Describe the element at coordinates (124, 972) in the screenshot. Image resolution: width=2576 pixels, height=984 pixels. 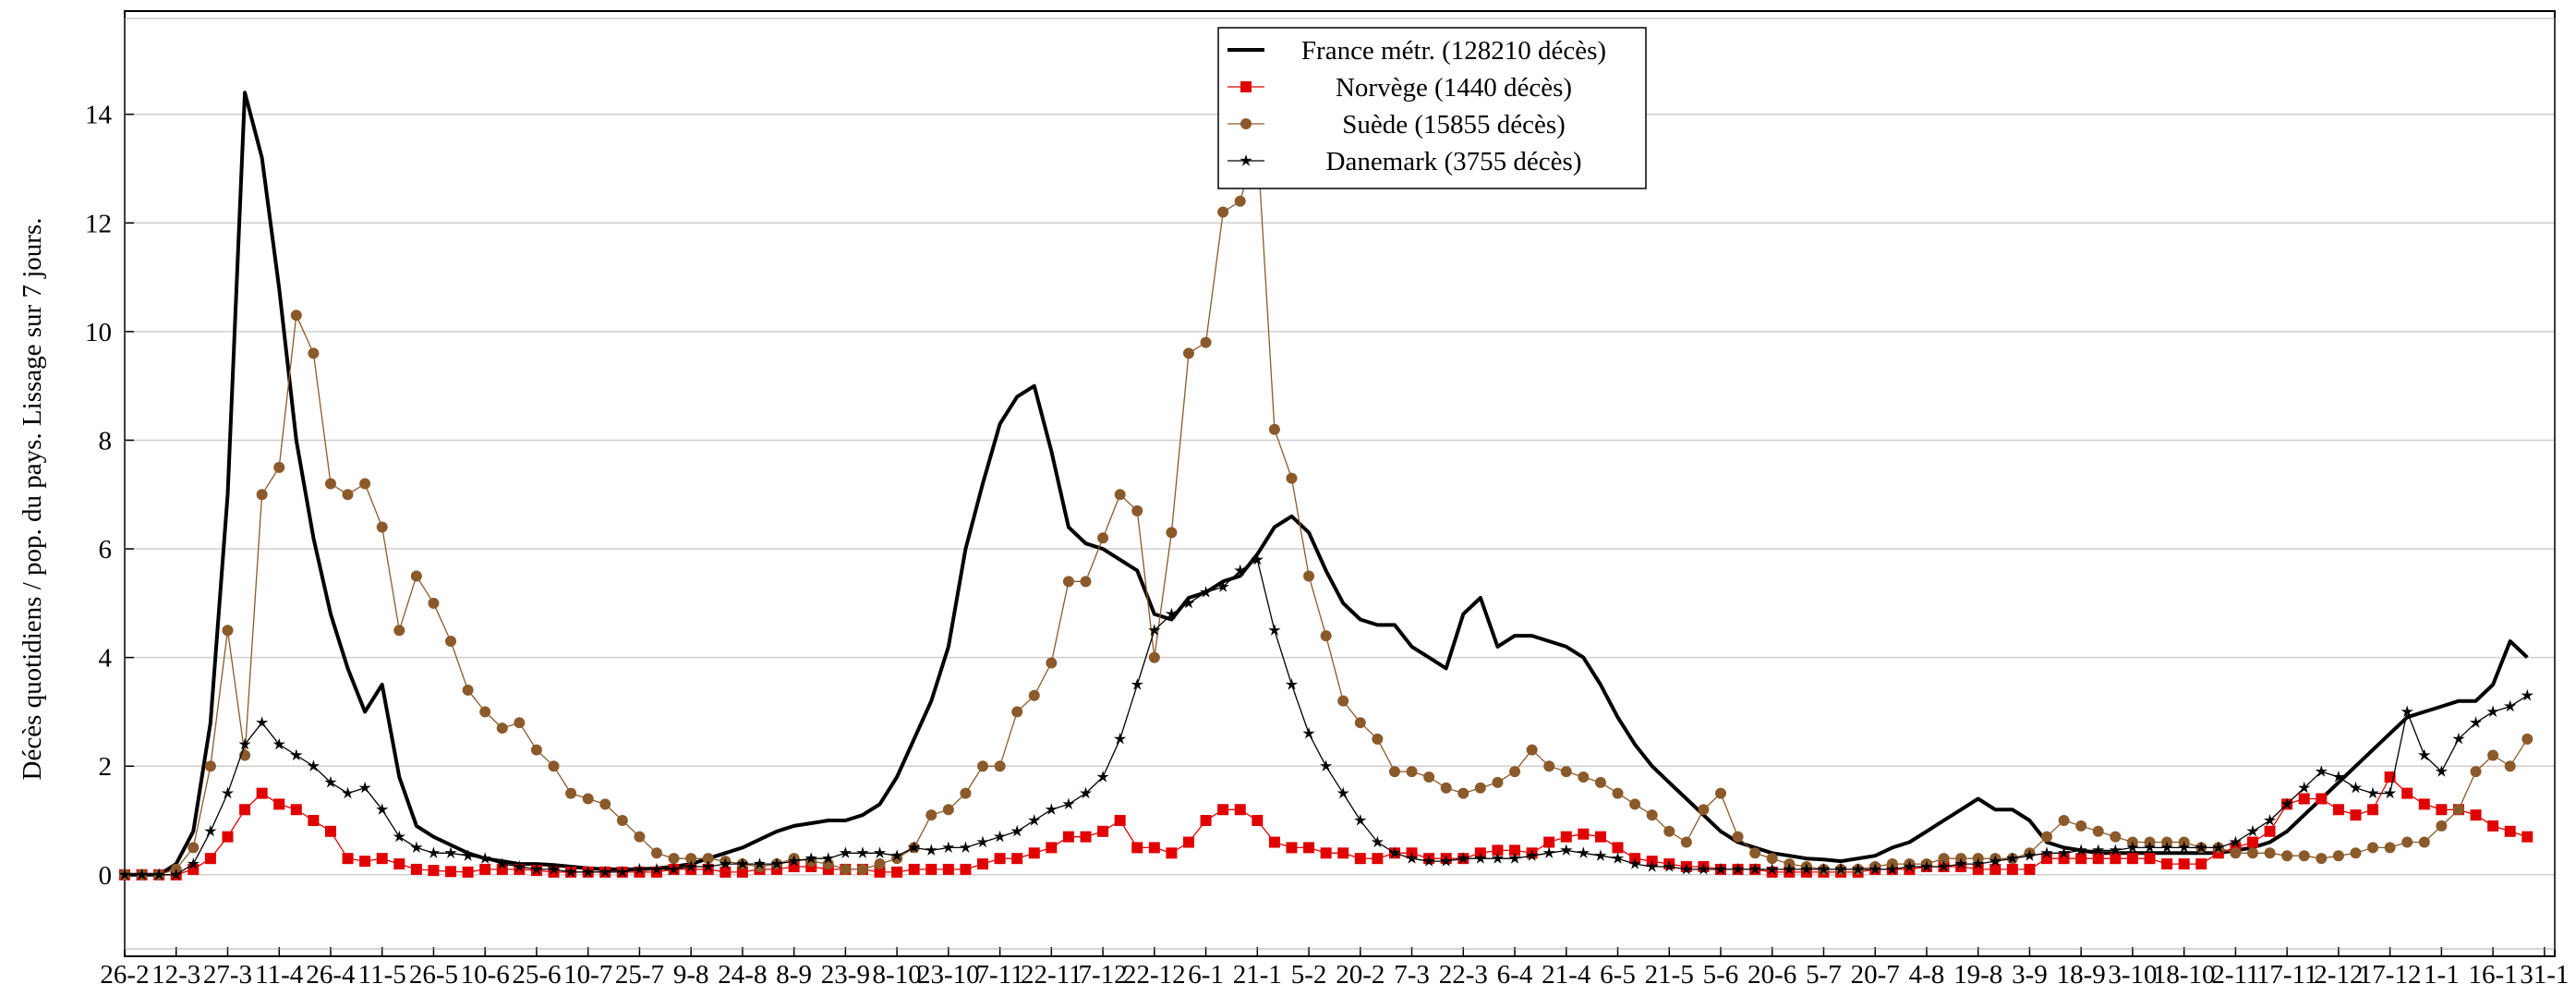
I see `x-tick-label: 26-2` at that location.